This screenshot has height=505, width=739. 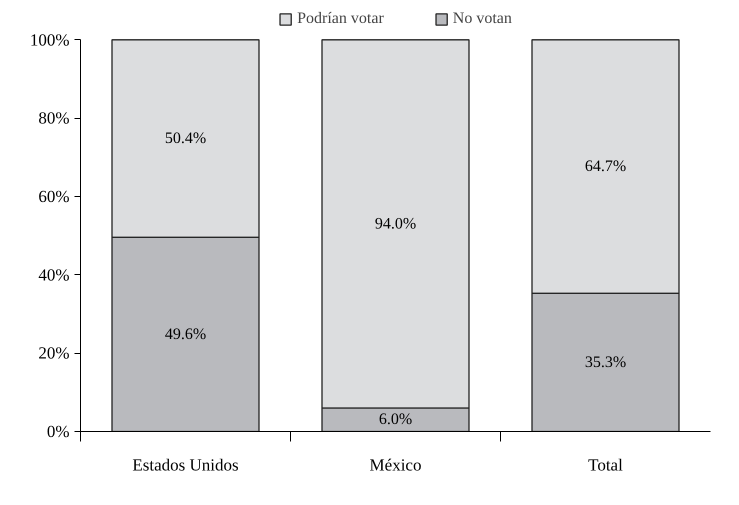 I want to click on y-tick-label: 20%, so click(x=54, y=353).